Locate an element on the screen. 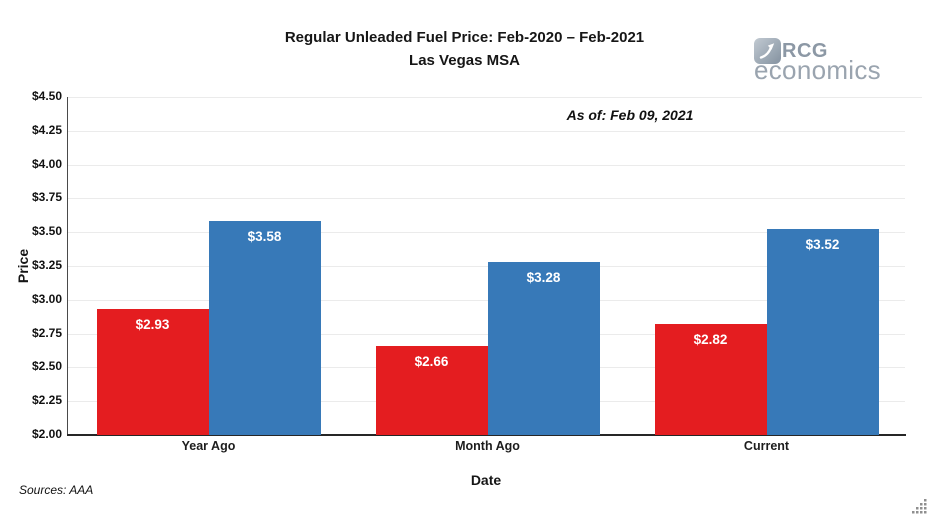  x-tick-label: Year Ago is located at coordinates (208, 446).